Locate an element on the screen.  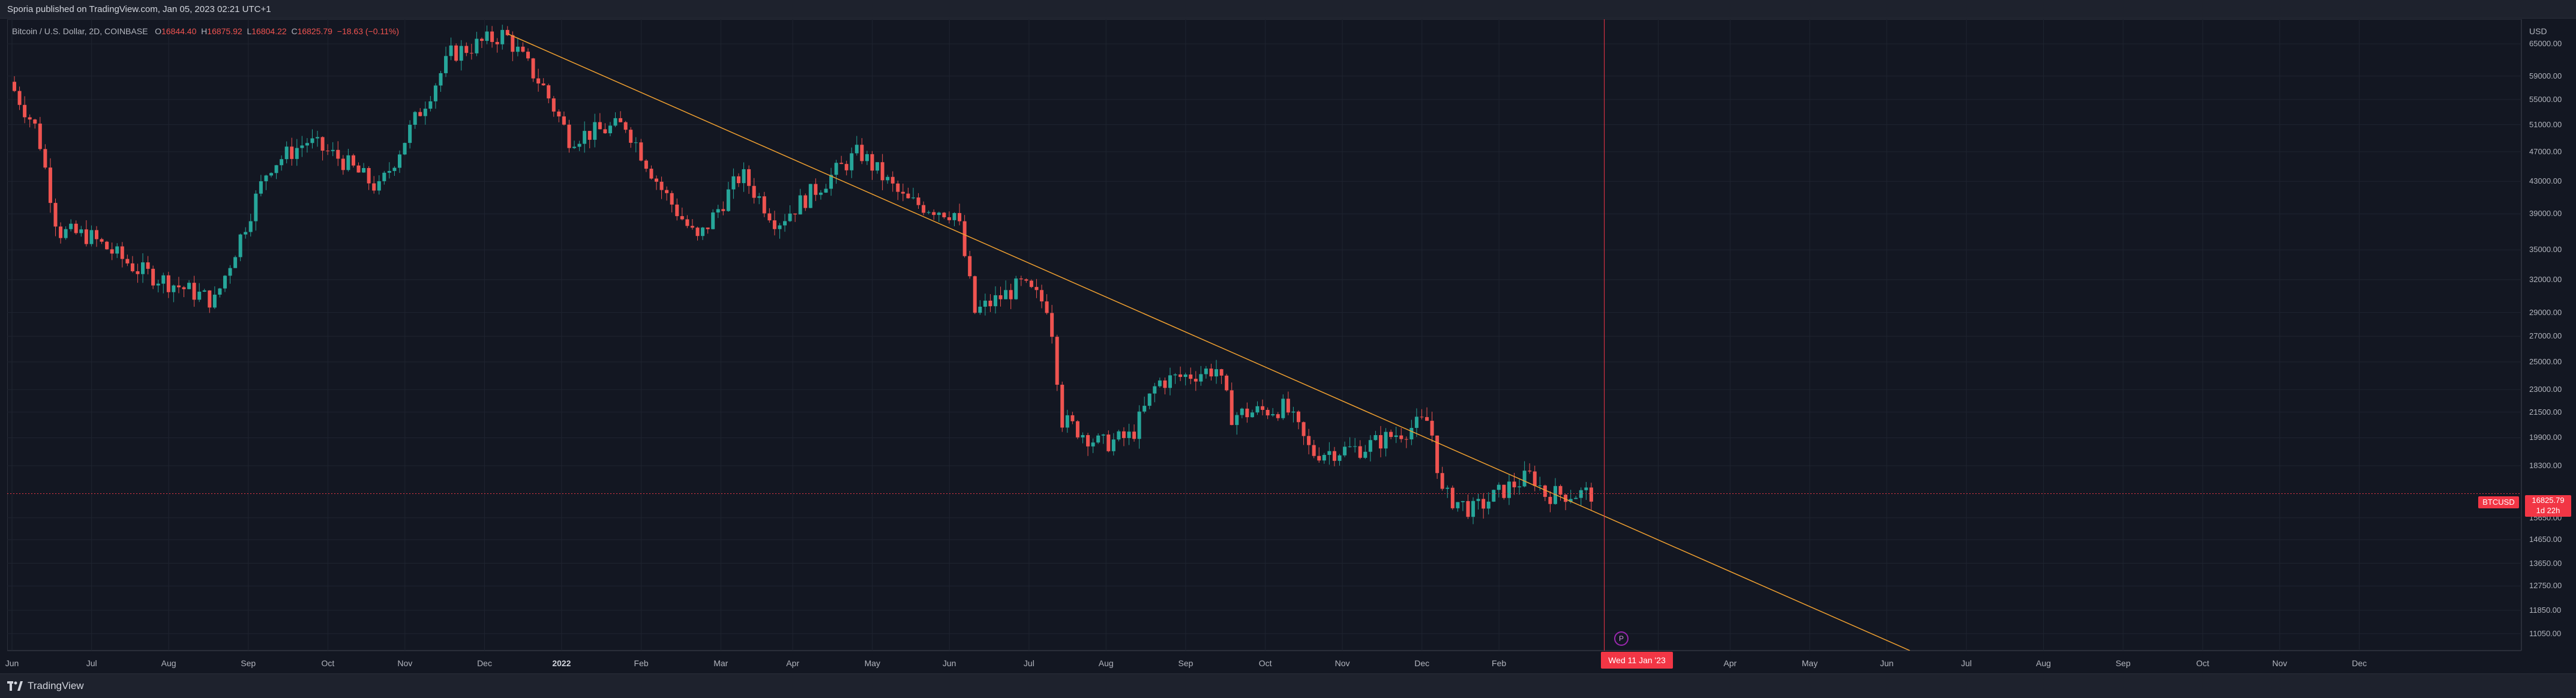
price-label: 39000.00 is located at coordinates (2545, 213).